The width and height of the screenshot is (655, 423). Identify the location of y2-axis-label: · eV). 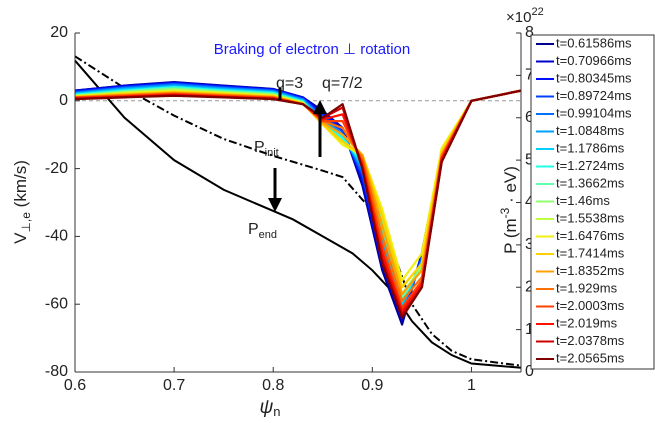
(510, 187).